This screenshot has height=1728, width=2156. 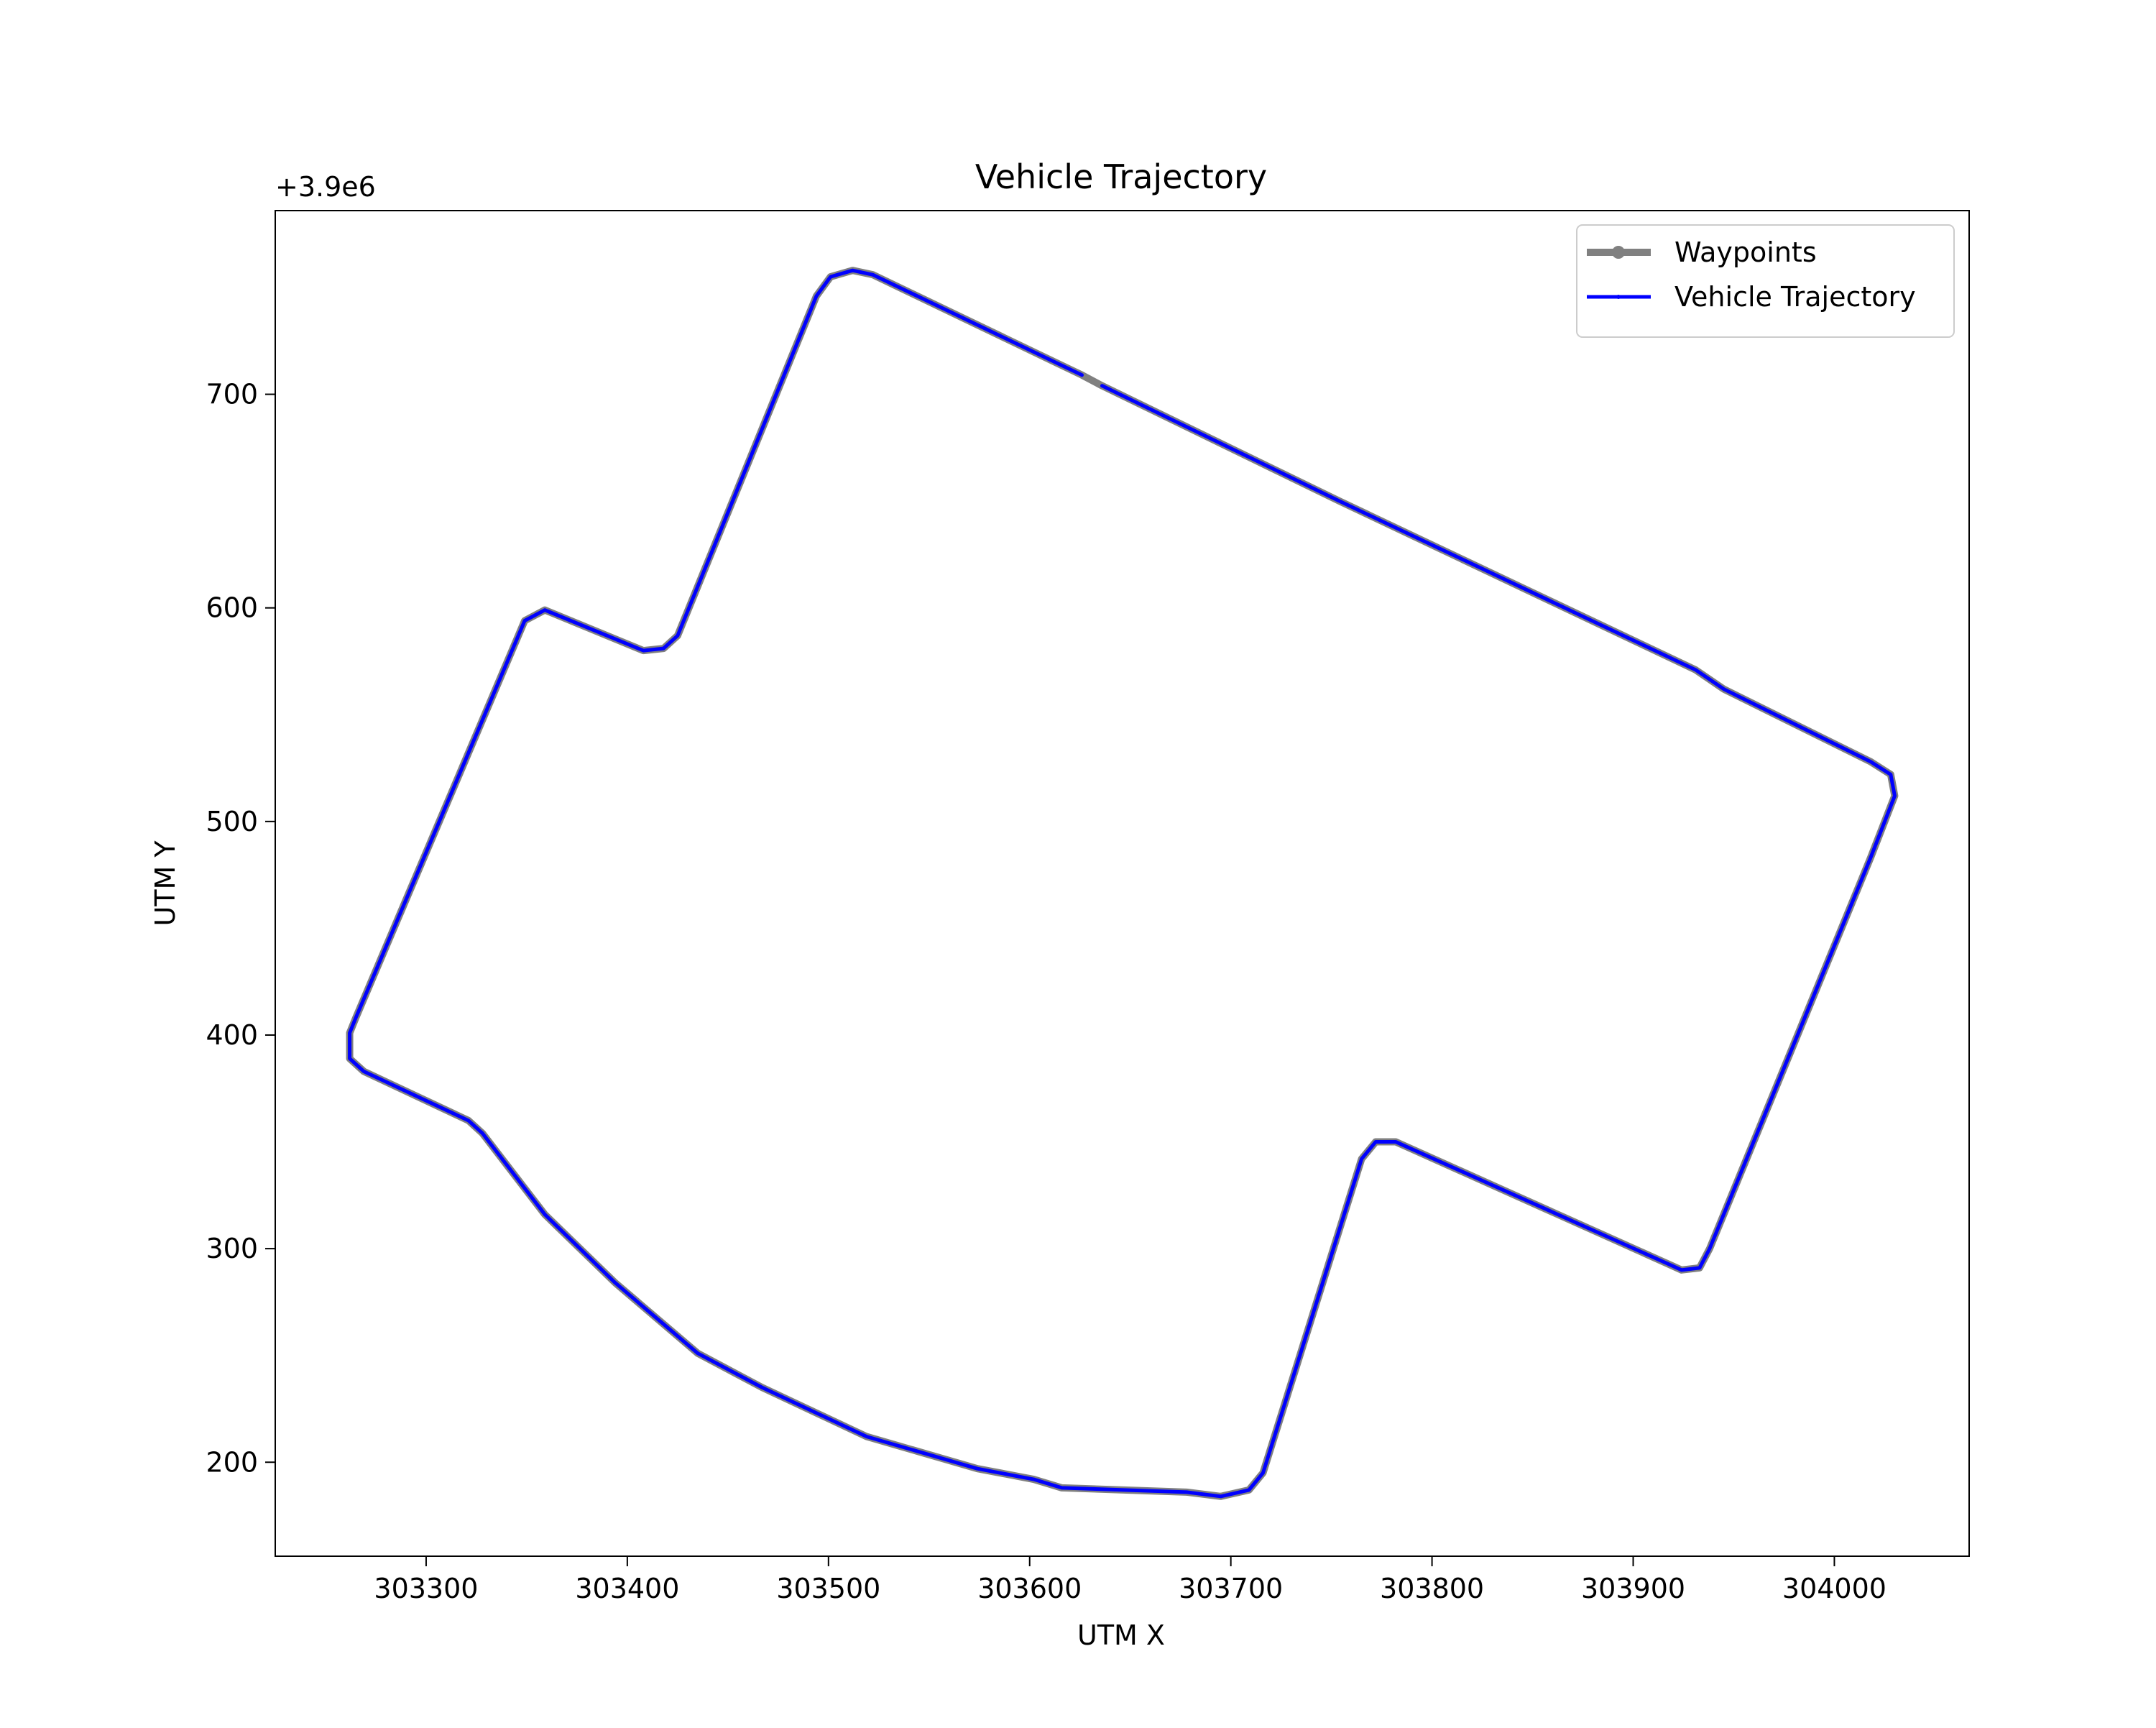 I want to click on x-tick-label: 303400, so click(x=627, y=1589).